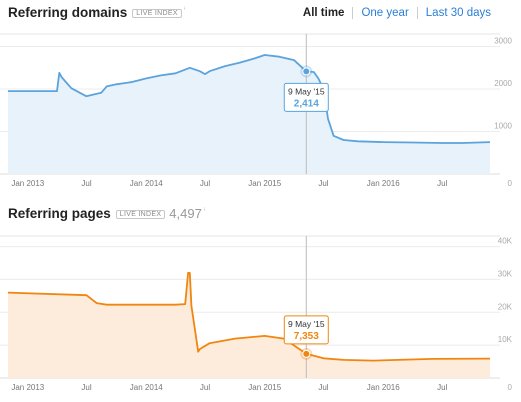  What do you see at coordinates (505, 306) in the screenshot?
I see `y-tick-label: 20K` at bounding box center [505, 306].